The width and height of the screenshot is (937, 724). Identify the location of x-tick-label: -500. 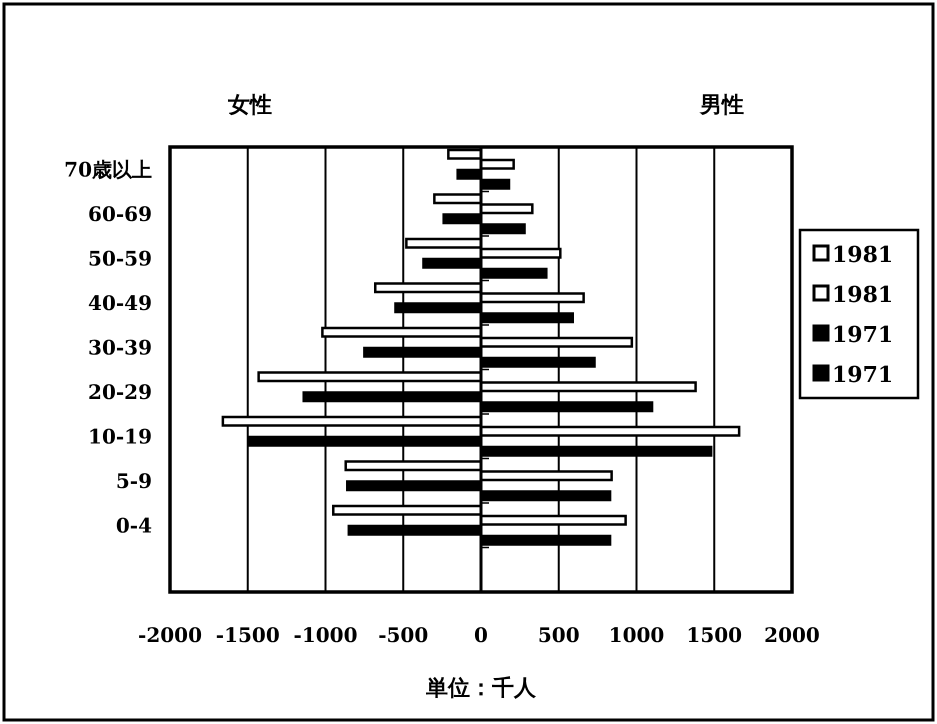
(403, 635).